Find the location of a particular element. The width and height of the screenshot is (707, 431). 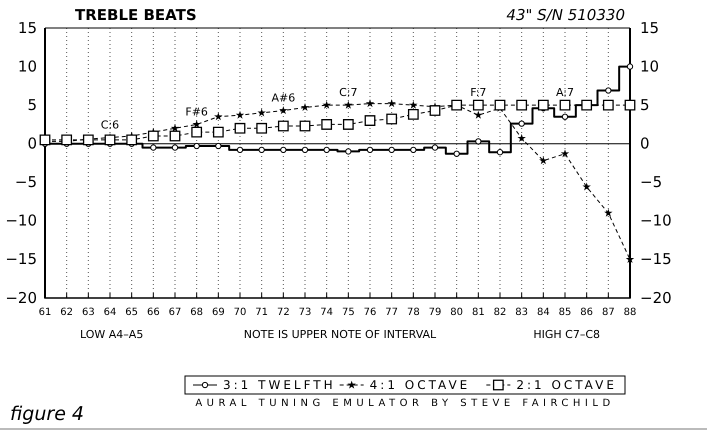

legend-label: 3:1 TWELFTH is located at coordinates (279, 385).